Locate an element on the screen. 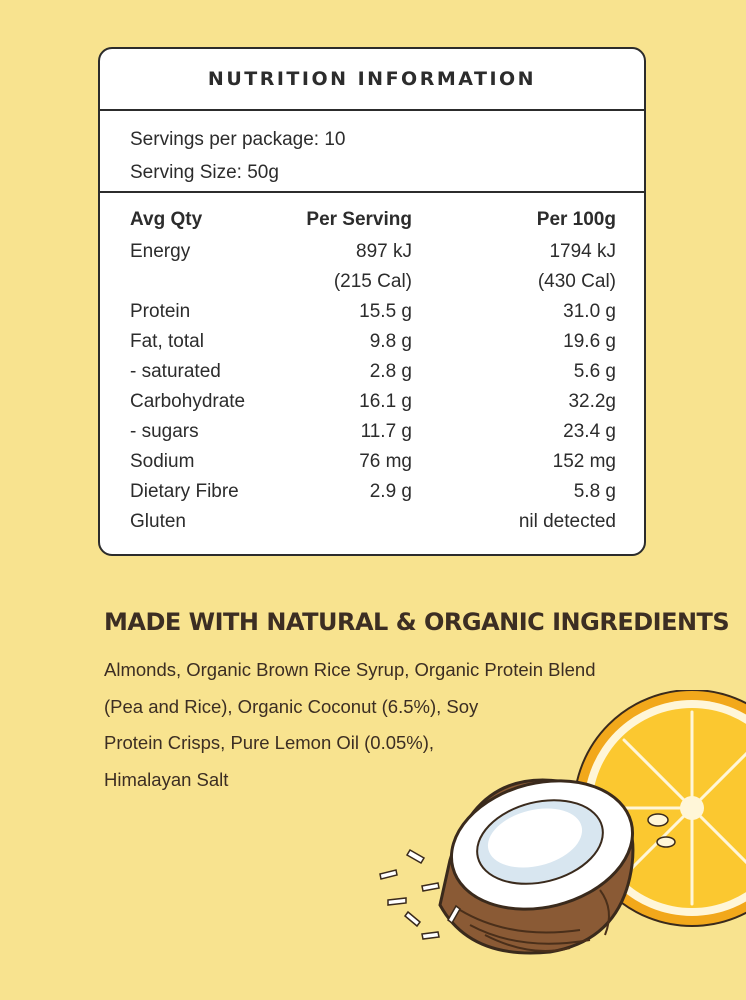 Image resolution: width=746 pixels, height=1000 pixels. per-100g-value: 32.2g is located at coordinates (592, 401).